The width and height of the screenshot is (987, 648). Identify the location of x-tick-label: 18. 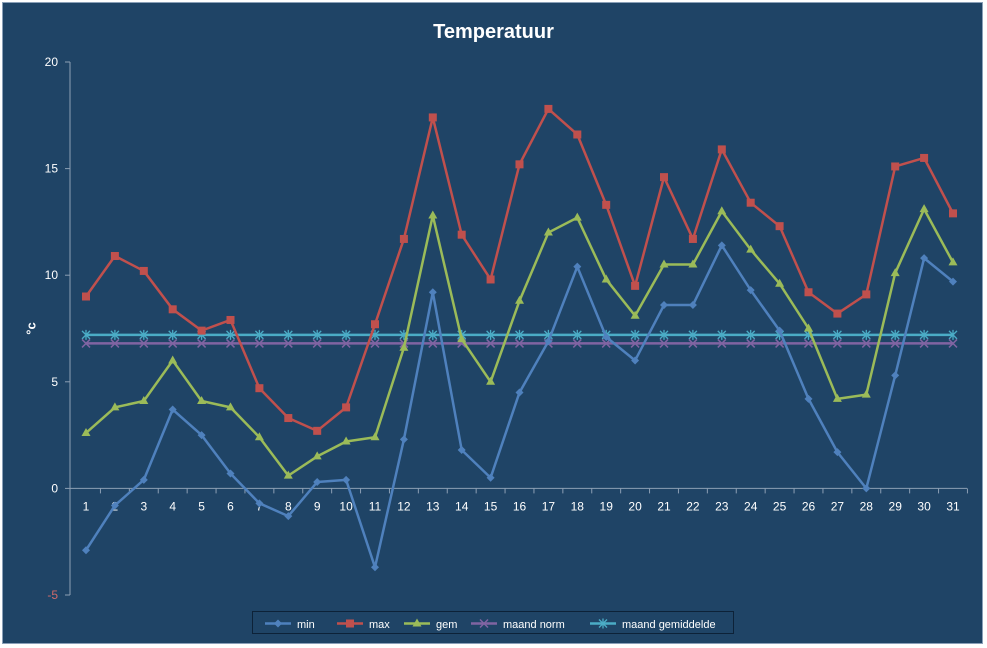
(578, 506).